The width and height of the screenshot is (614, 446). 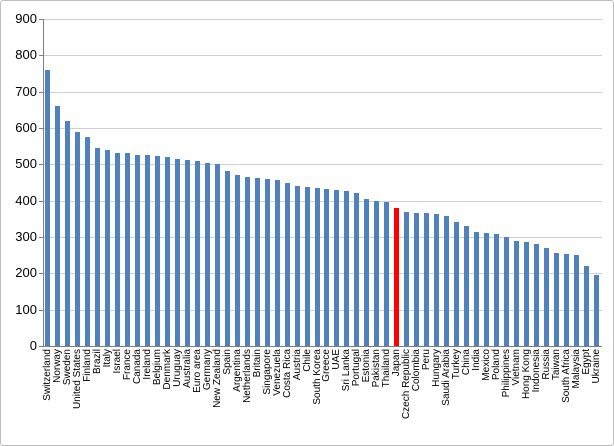 What do you see at coordinates (26, 18) in the screenshot?
I see `y-axis-label: 900` at bounding box center [26, 18].